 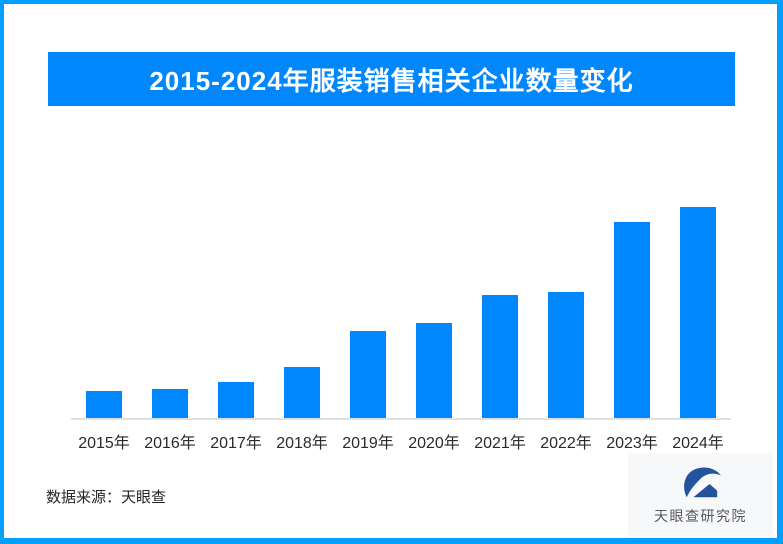 I want to click on bar-2019年, so click(x=368, y=374).